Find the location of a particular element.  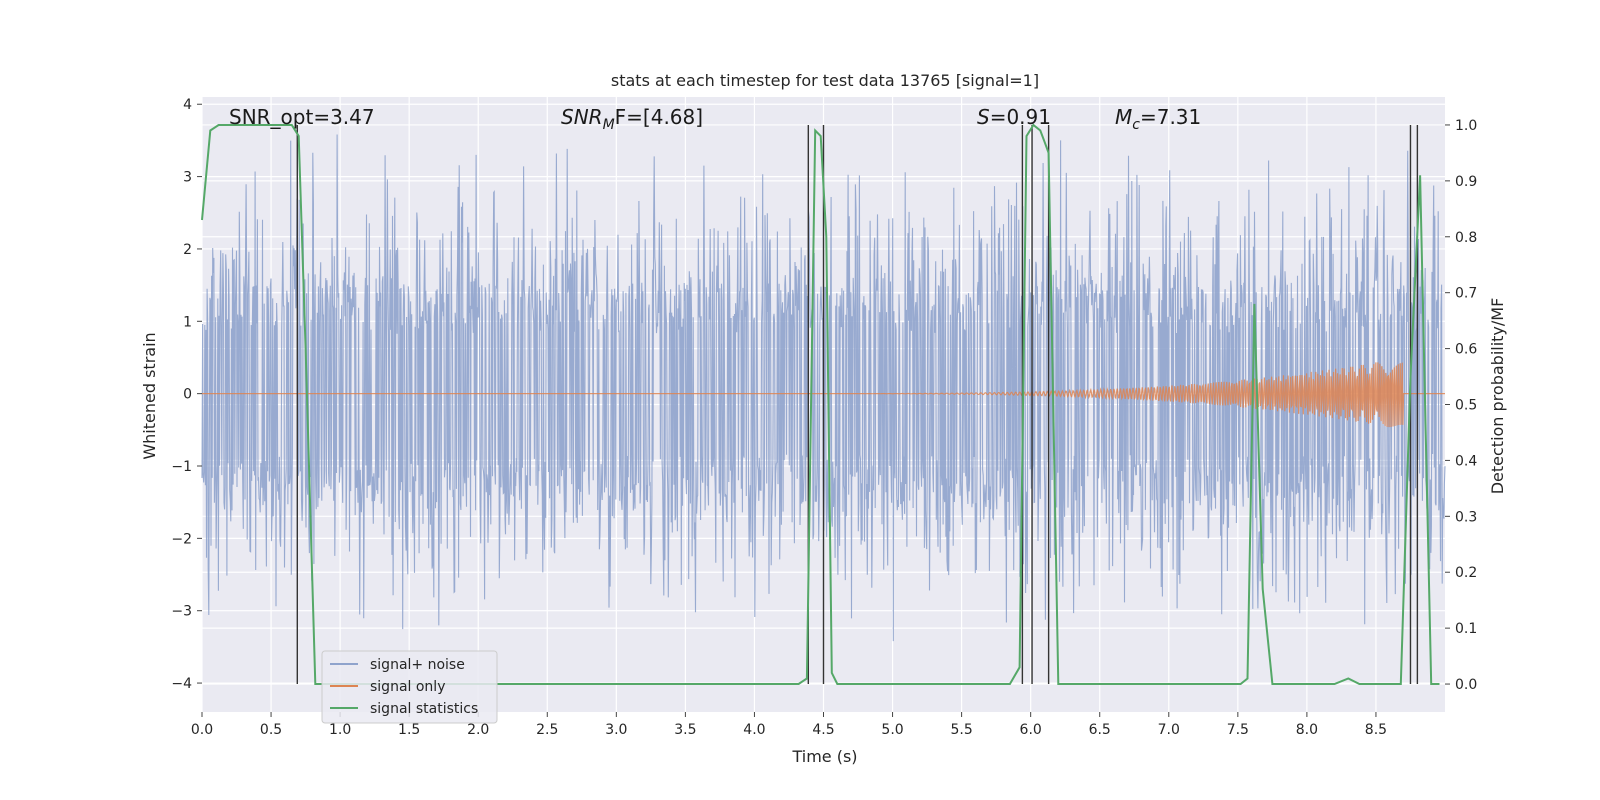

x-tick-label: 4.0 is located at coordinates (754, 730).